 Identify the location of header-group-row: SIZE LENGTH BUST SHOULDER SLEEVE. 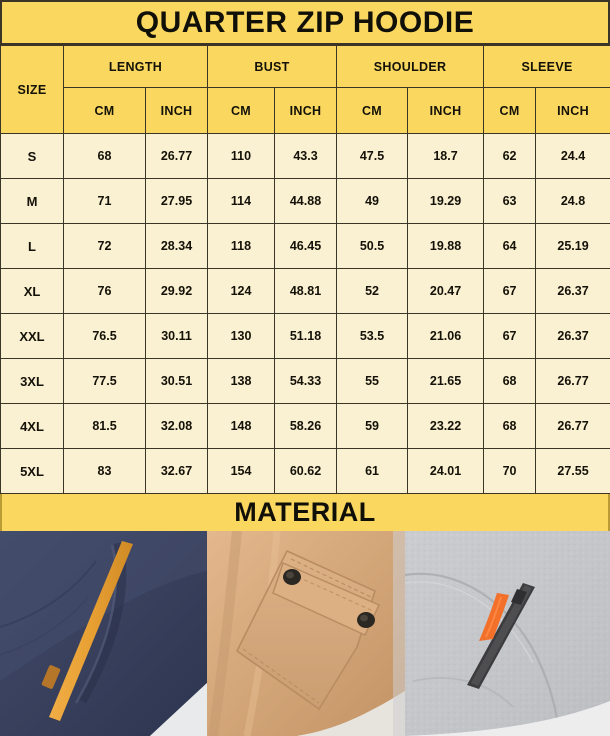
(305, 67).